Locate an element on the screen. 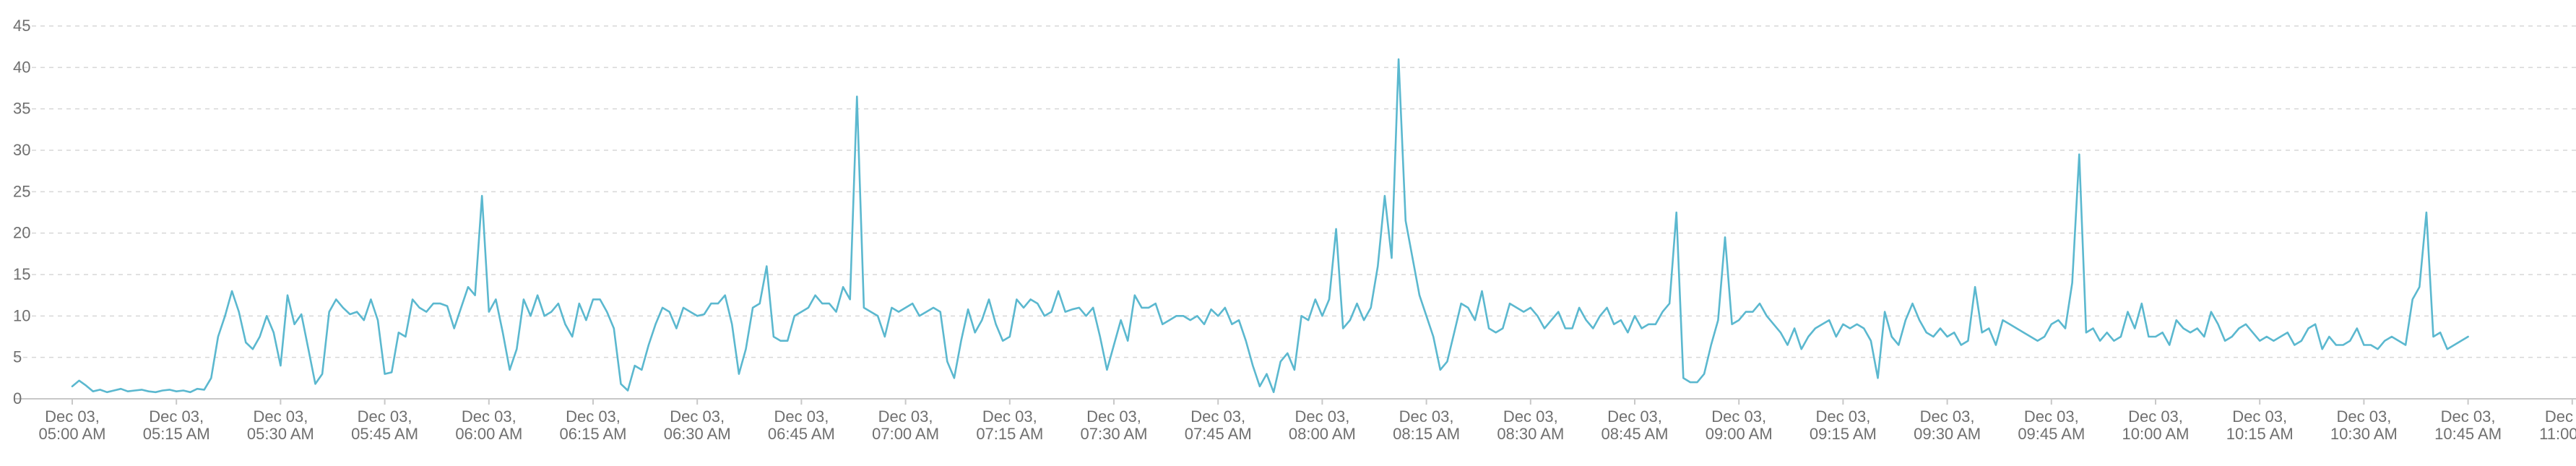  x-tick-label: Dec 03, 08:30 AM is located at coordinates (1531, 425).